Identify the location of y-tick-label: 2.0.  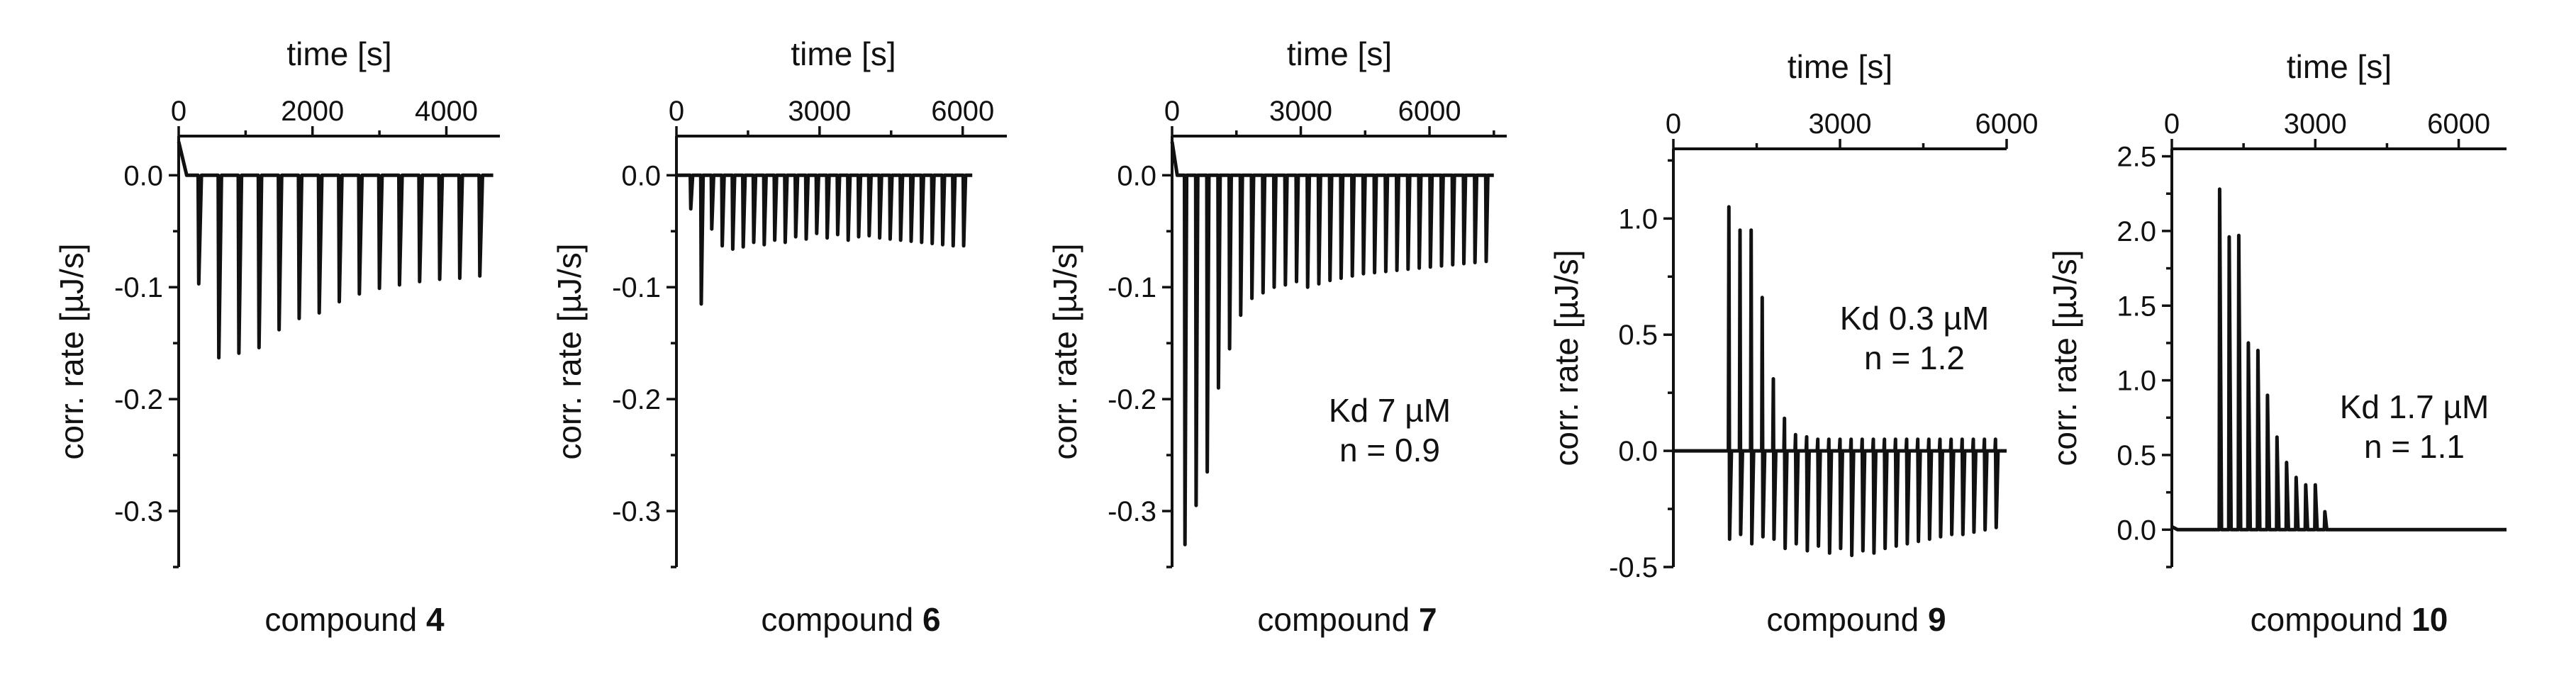
(2136, 231).